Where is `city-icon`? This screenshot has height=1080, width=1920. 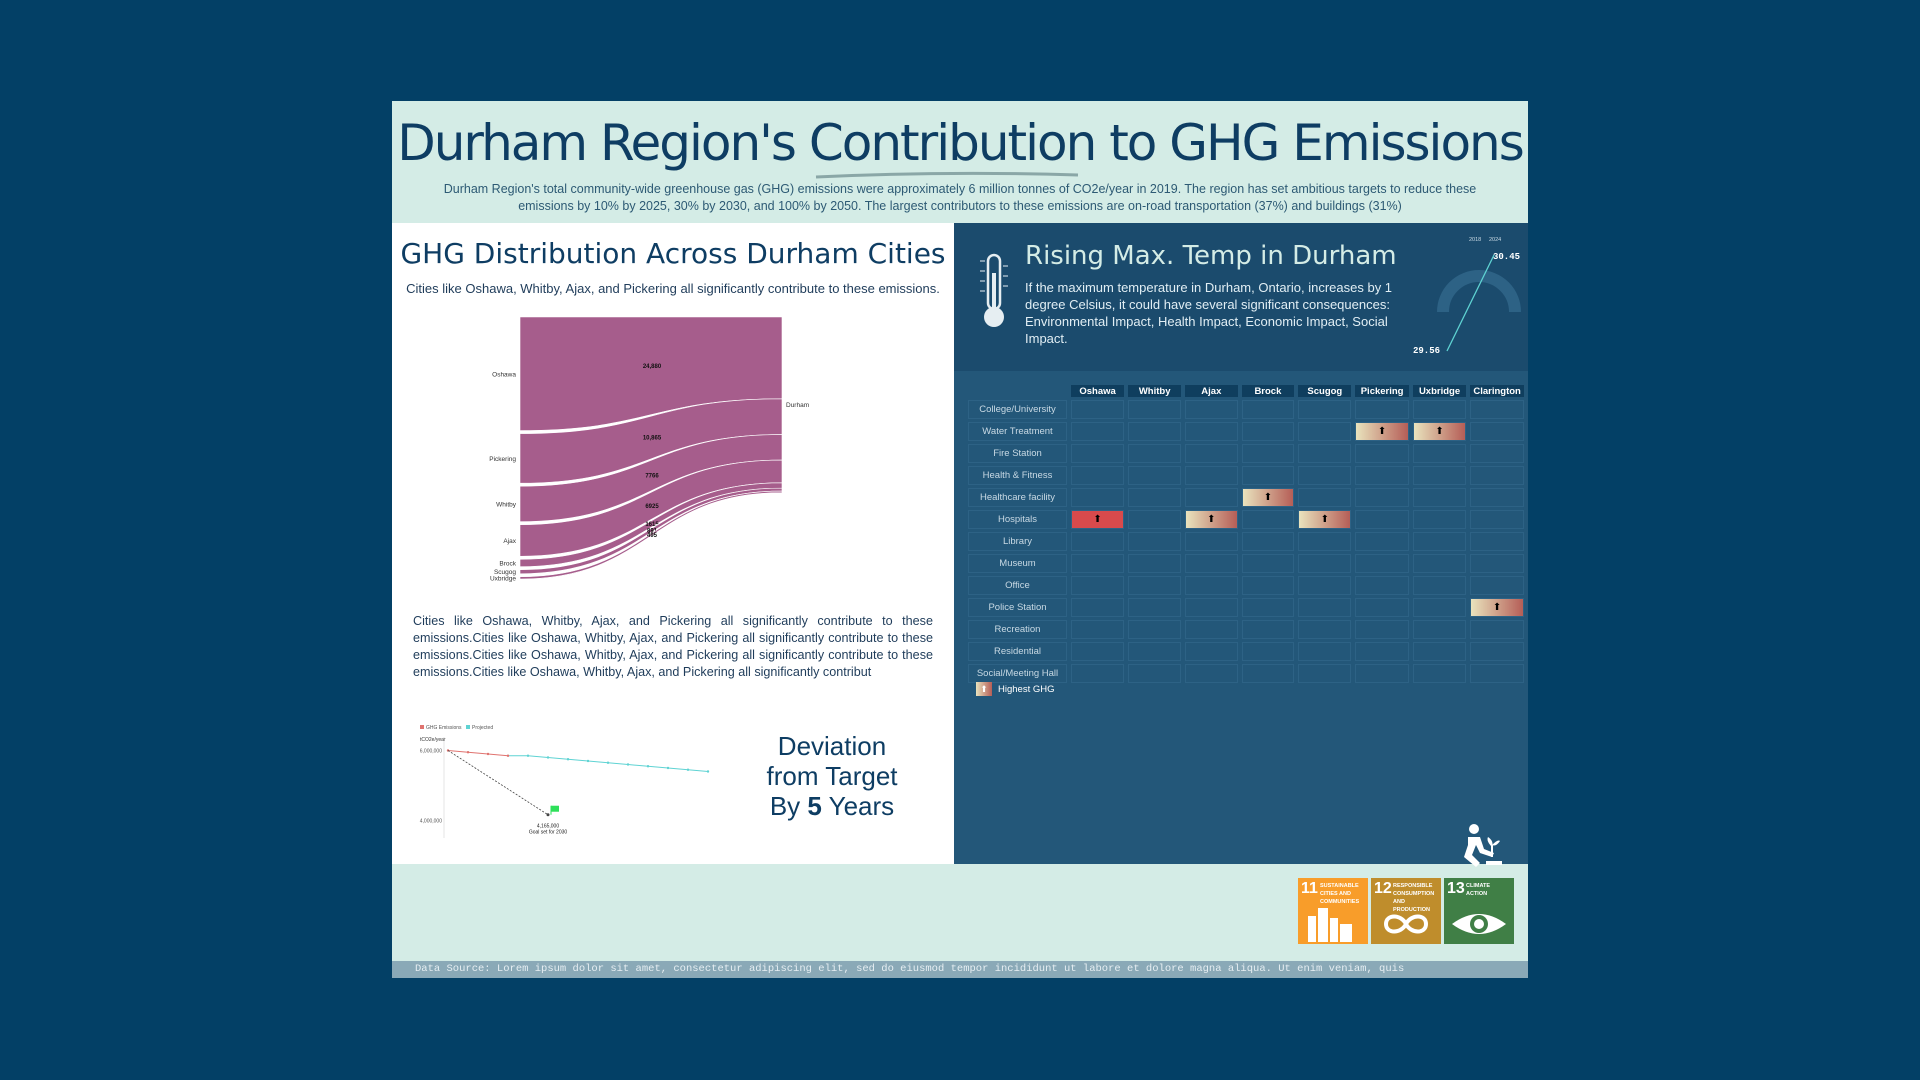
city-icon is located at coordinates (1330, 925).